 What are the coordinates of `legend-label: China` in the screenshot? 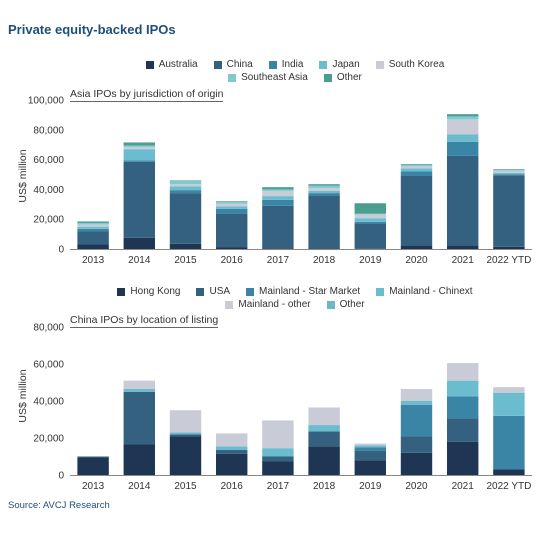 It's located at (239, 64).